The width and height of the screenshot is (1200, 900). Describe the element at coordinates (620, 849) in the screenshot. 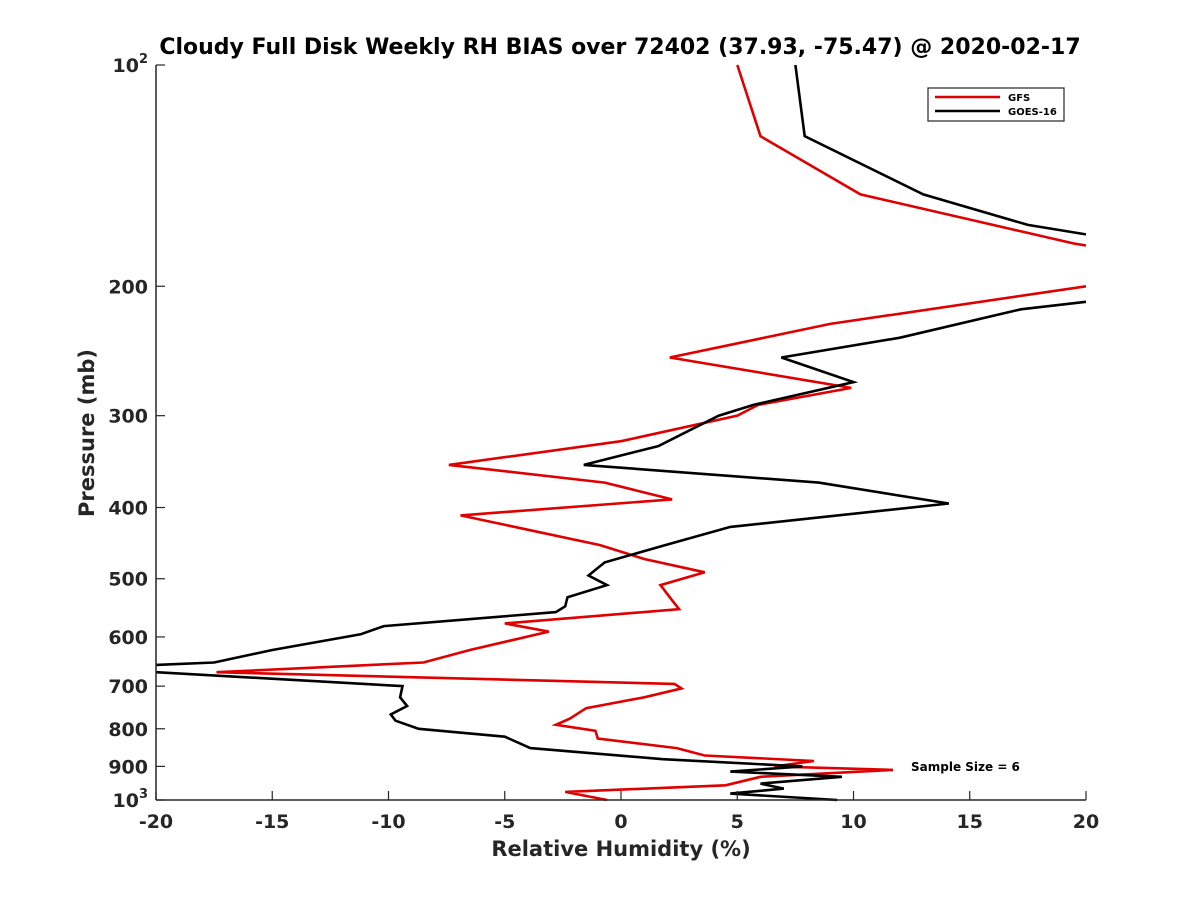

I see `x-axis-label: Relative Humidity (%)` at that location.